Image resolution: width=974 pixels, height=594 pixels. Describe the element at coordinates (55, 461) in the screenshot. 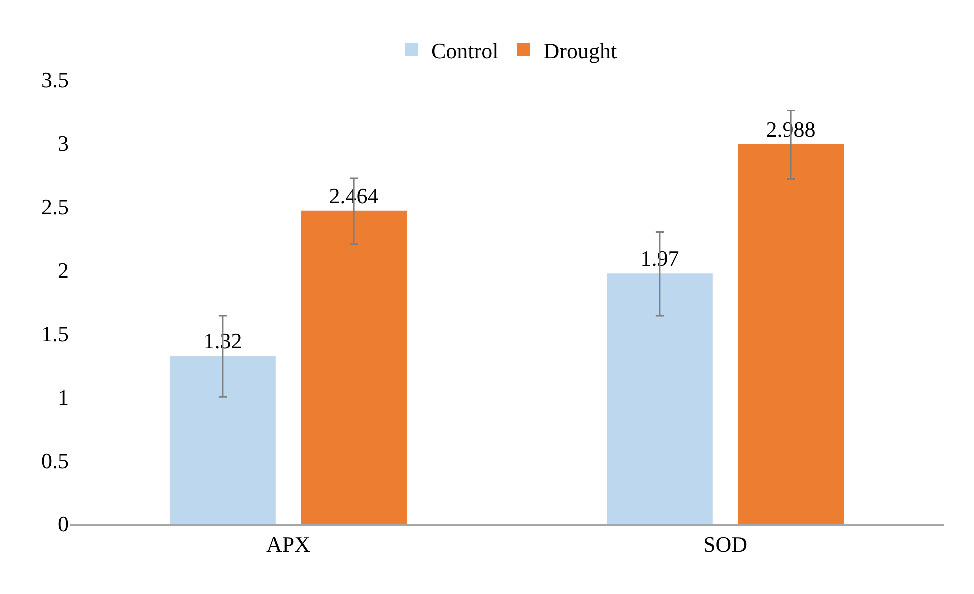

I see `y-tick-label: 0.5` at that location.